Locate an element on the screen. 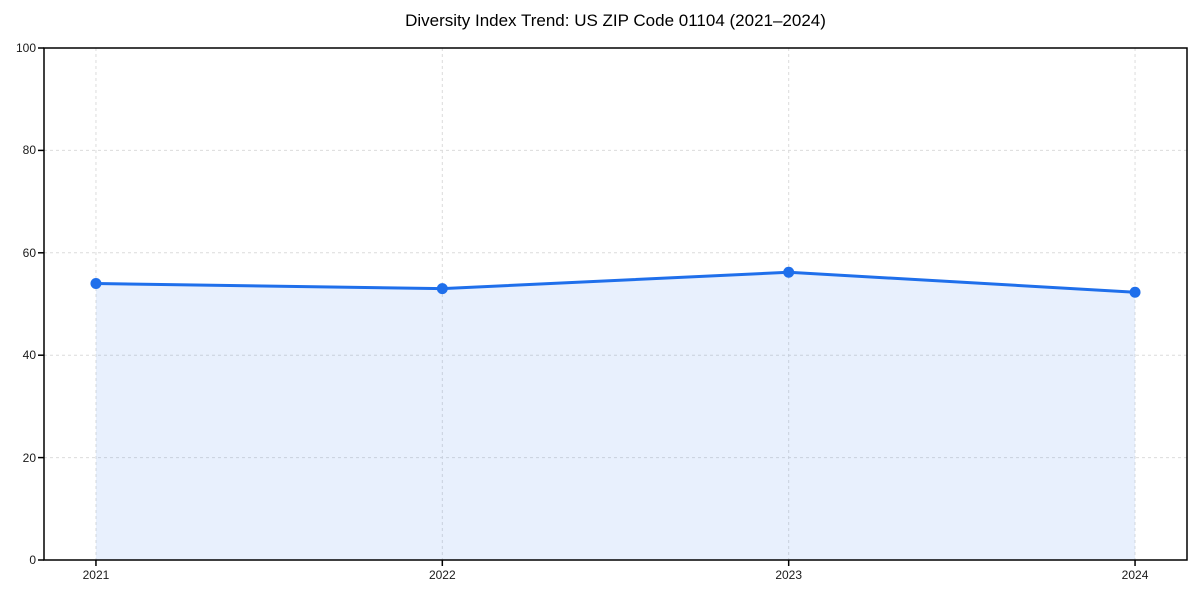  y-tick-label: 40 is located at coordinates (29, 355).